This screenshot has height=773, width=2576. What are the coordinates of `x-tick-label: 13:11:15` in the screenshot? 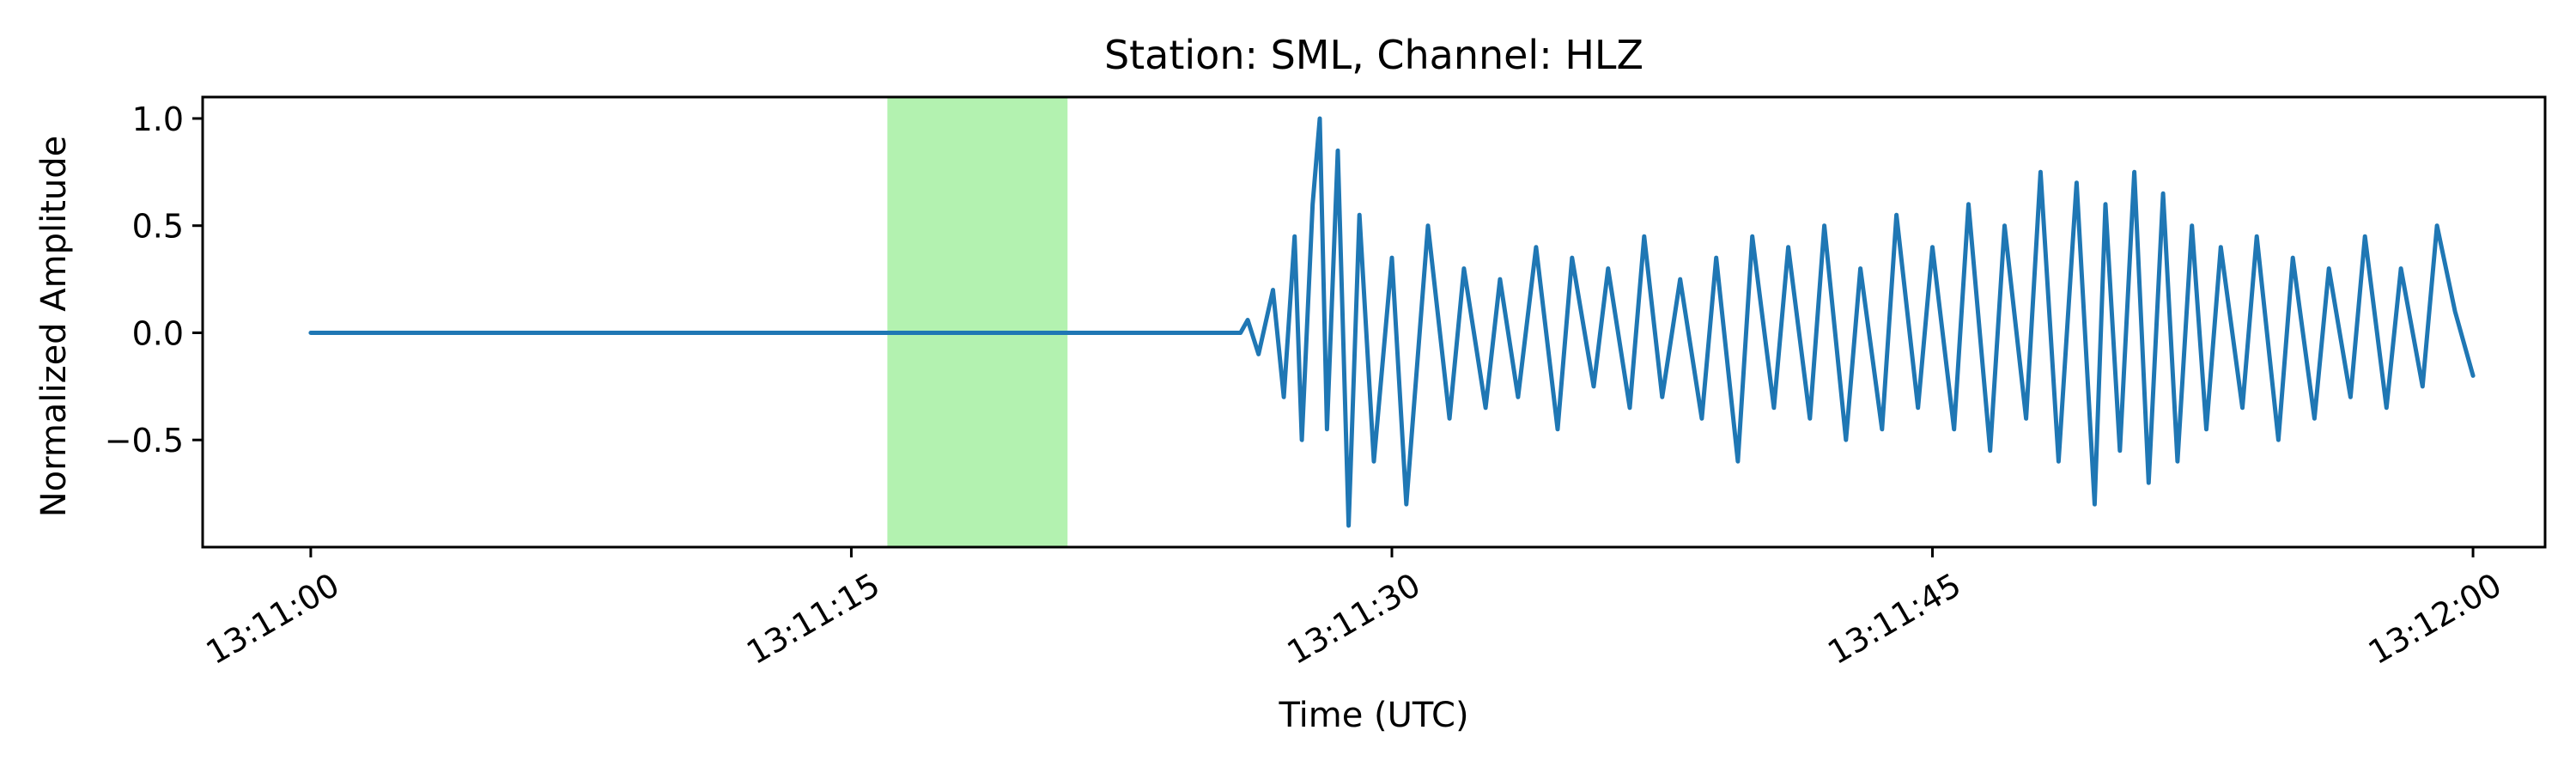 It's located at (813, 619).